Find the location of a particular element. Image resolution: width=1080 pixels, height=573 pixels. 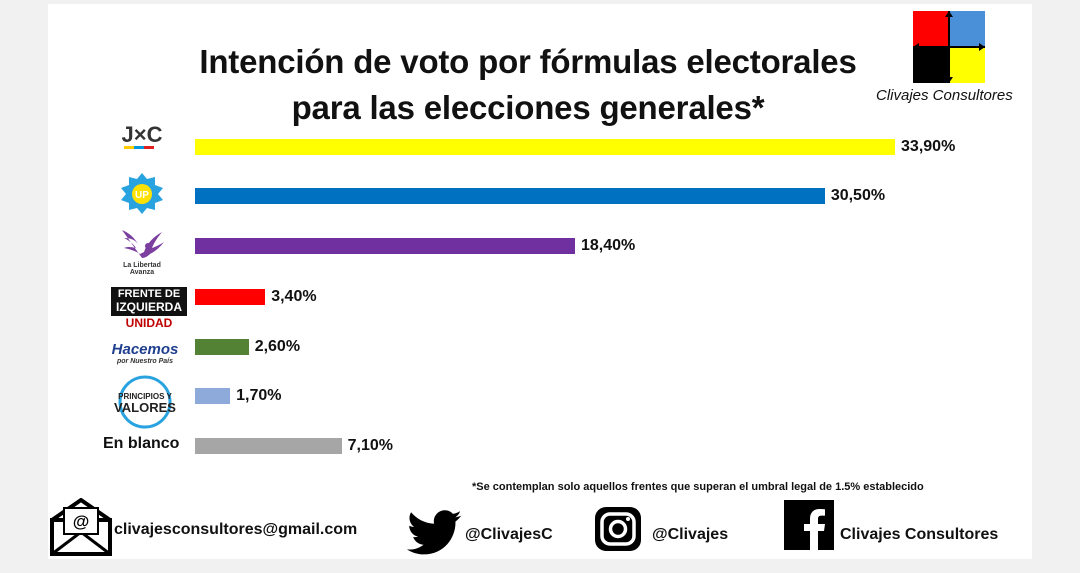

instagram-handle: @Clivajes is located at coordinates (690, 534).